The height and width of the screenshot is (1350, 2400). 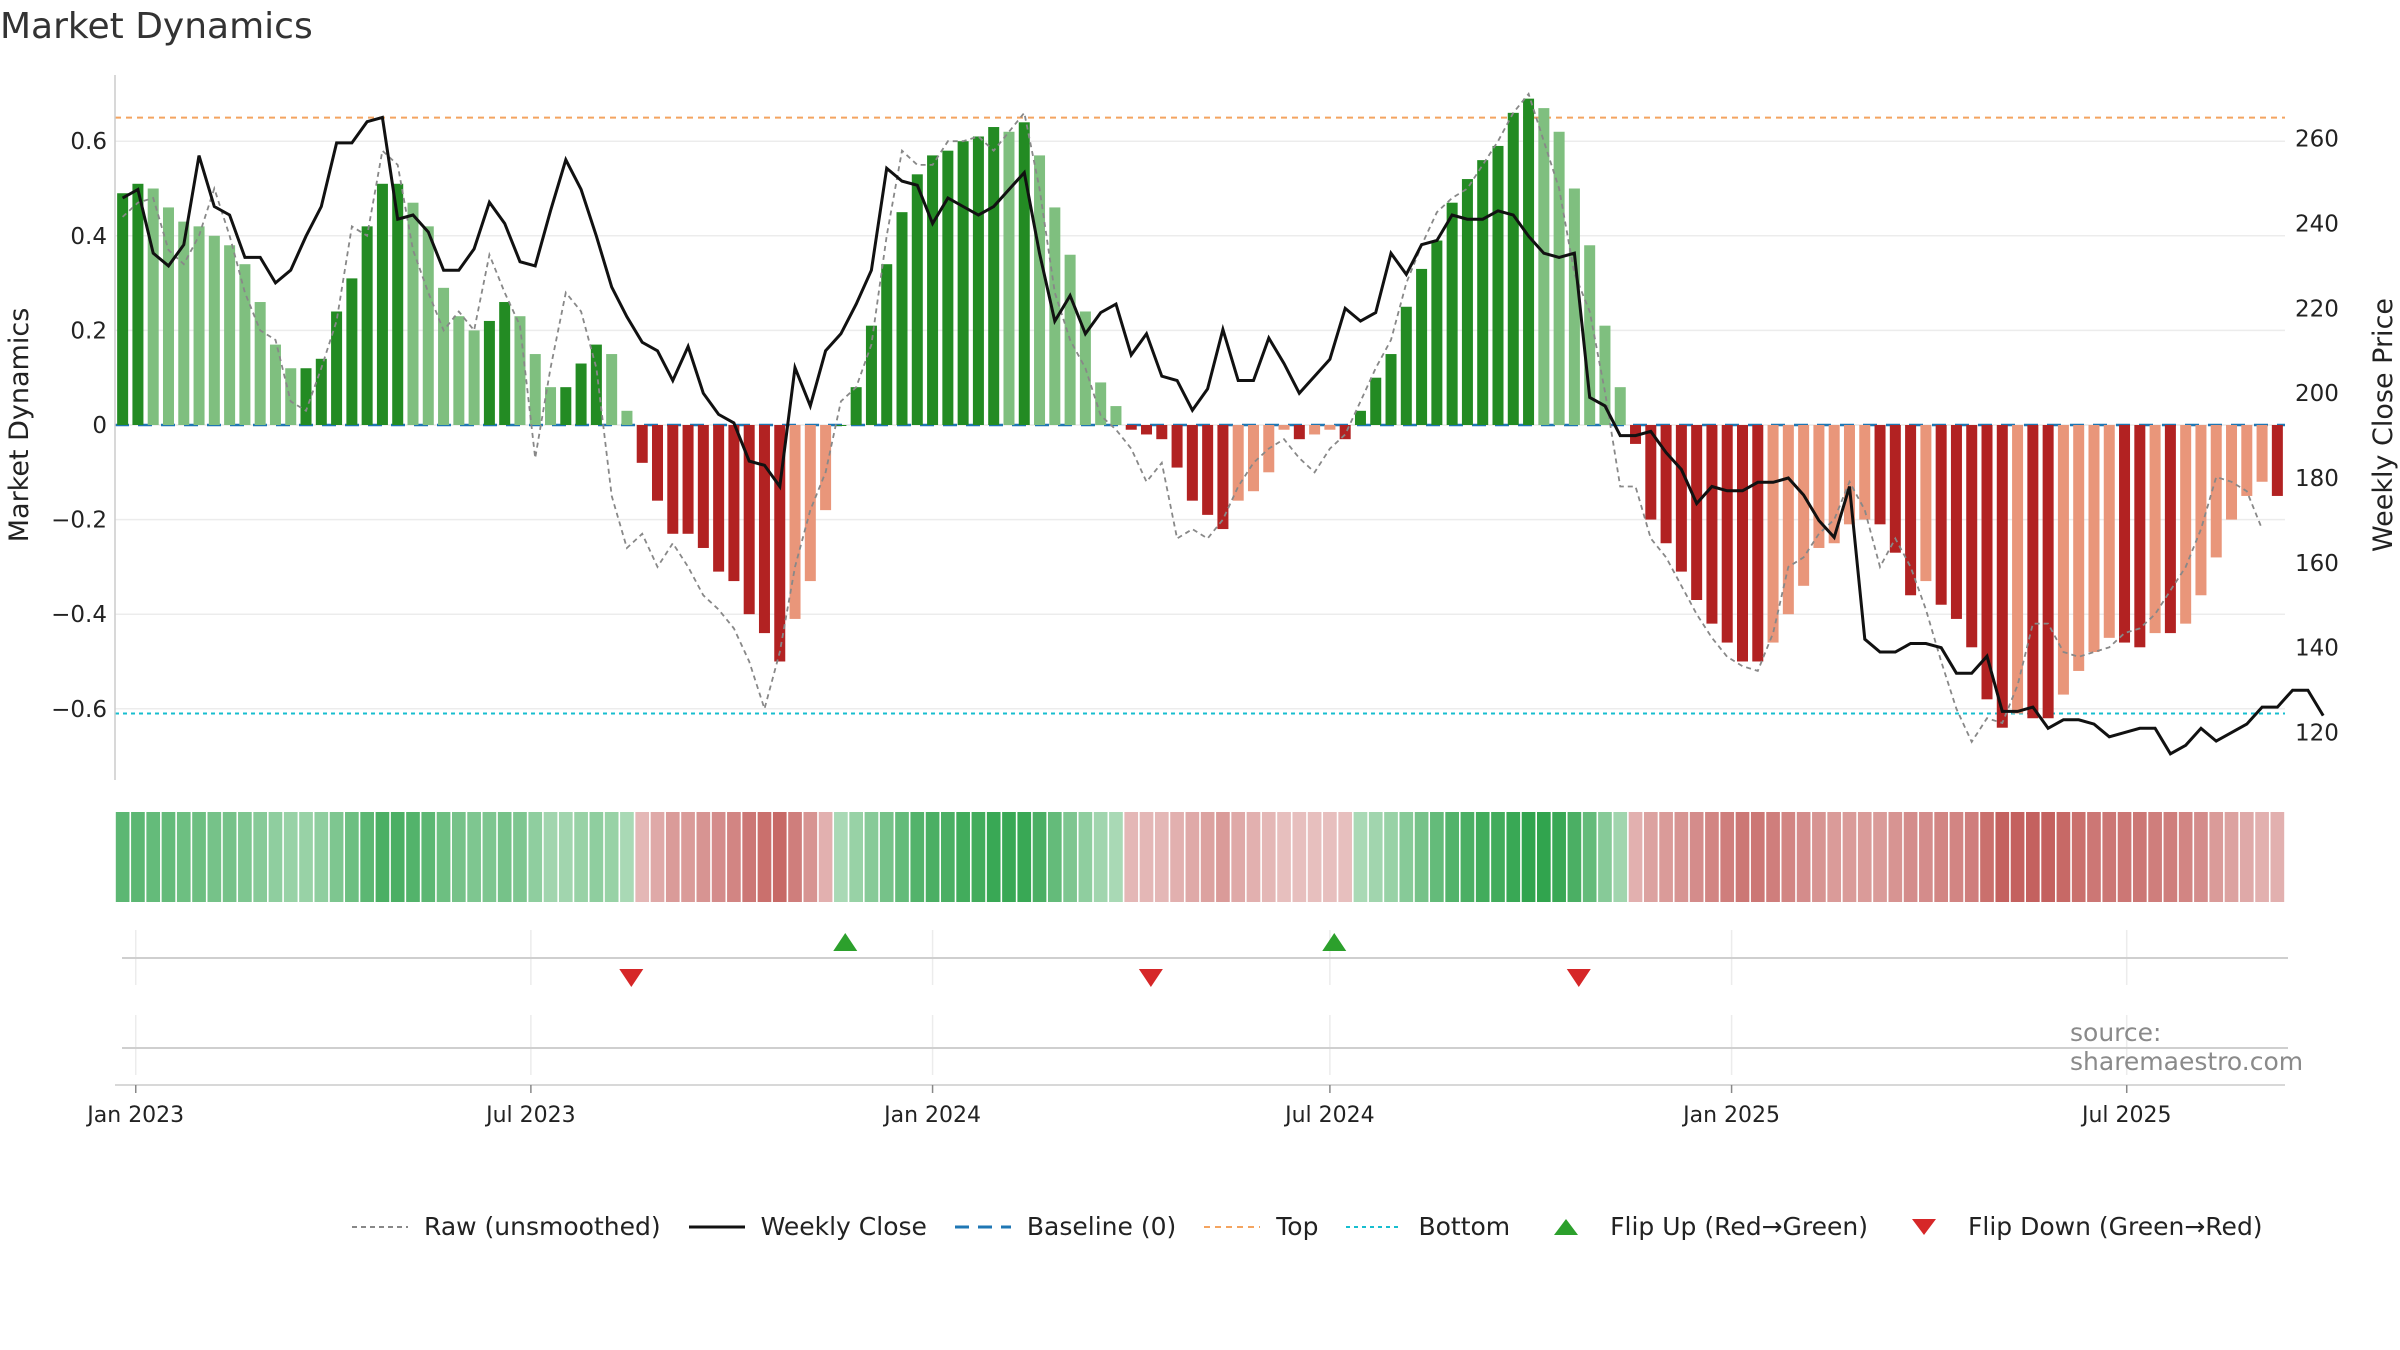 What do you see at coordinates (1200, 857) in the screenshot?
I see `regime-strip` at bounding box center [1200, 857].